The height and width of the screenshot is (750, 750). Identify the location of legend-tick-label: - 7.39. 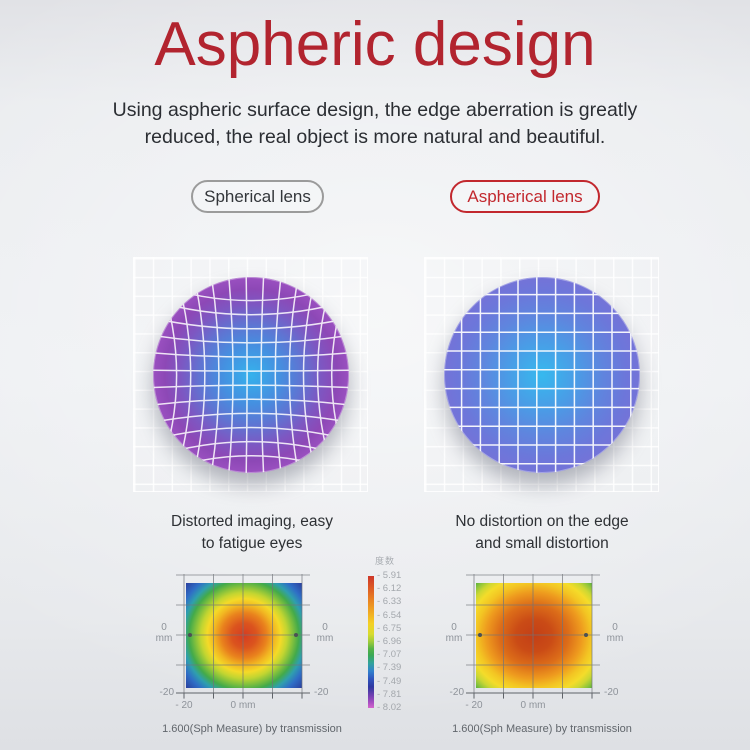
(389, 668).